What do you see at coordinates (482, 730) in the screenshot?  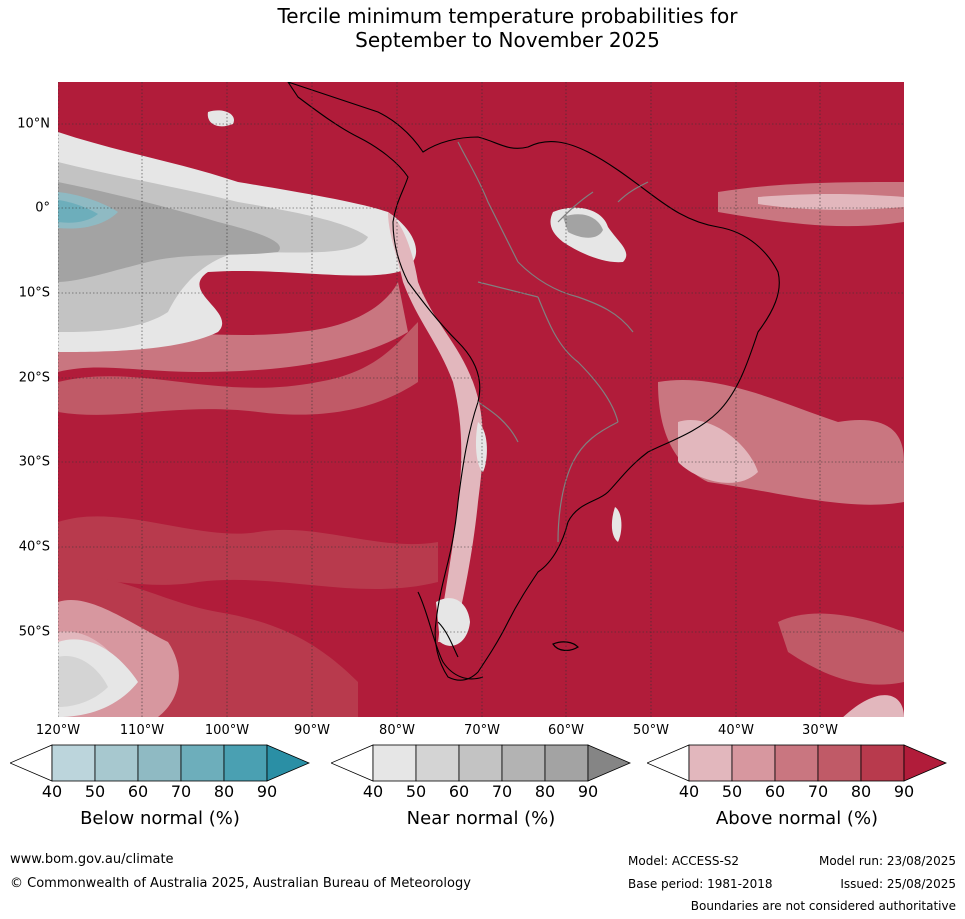 I see `lon-label-70w: 70°W` at bounding box center [482, 730].